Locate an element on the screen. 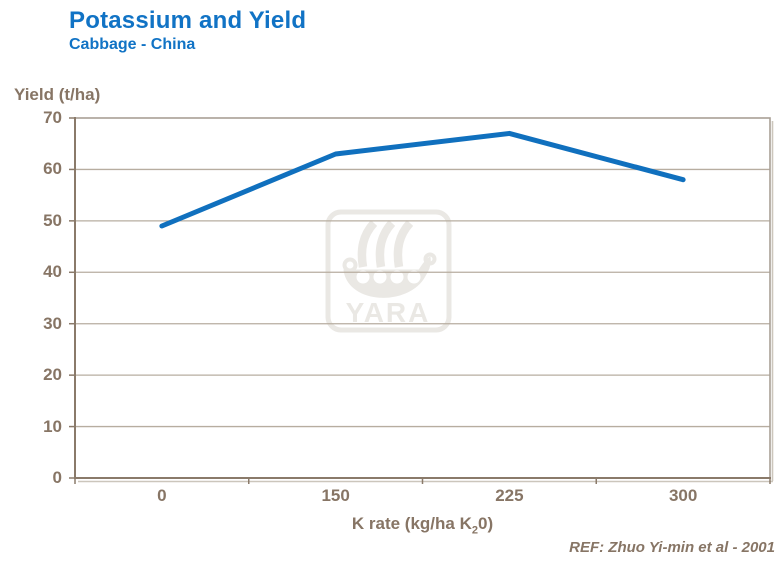  y-tick-label: 40 is located at coordinates (52, 272).